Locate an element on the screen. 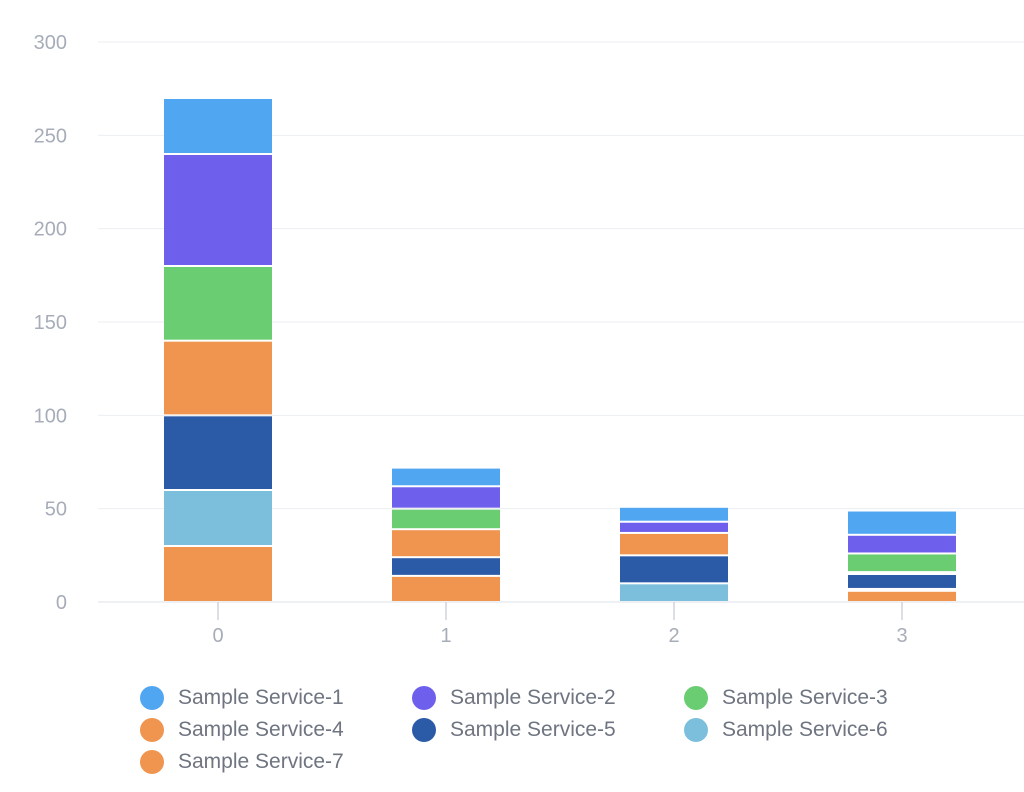 This screenshot has height=792, width=1024. legend-item: Sample Service-3 is located at coordinates (810, 698).